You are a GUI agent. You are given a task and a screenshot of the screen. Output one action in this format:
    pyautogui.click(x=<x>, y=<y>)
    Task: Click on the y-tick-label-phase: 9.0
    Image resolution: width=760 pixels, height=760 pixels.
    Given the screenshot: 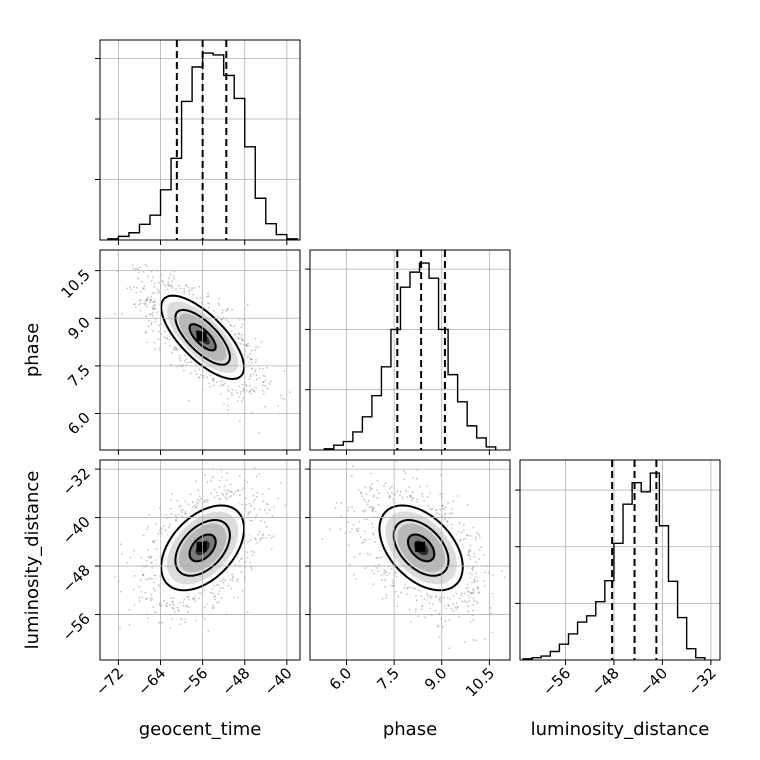 What is the action you would take?
    pyautogui.click(x=79, y=328)
    